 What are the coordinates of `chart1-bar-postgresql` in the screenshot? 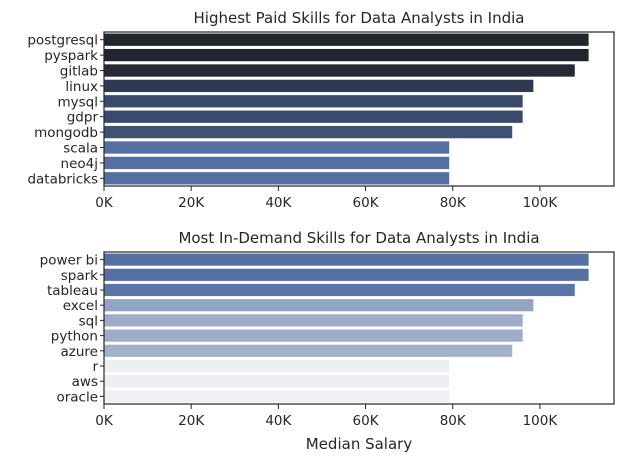 It's located at (346, 39).